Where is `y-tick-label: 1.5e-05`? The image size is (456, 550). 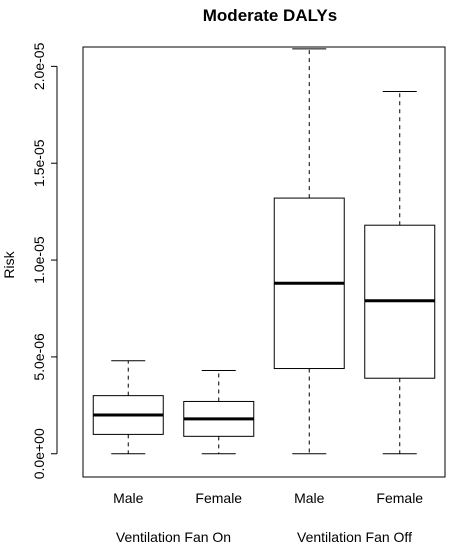 y-tick-label: 1.5e-05 is located at coordinates (39, 163).